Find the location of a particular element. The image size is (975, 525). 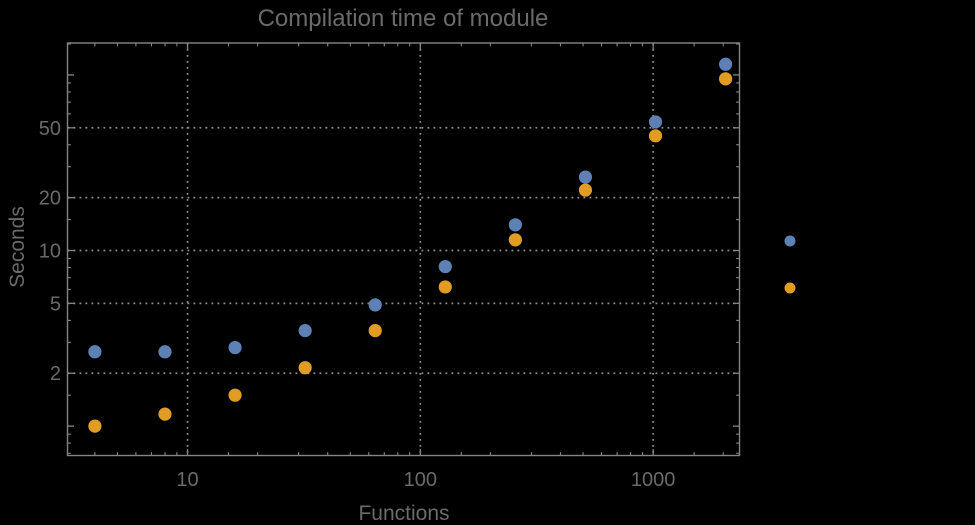

chart-title: Compilation time of module is located at coordinates (403, 18).